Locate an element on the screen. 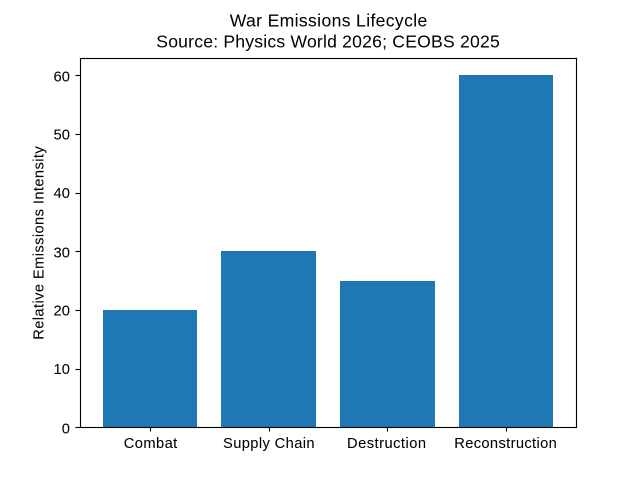 The image size is (640, 480). svg-text: Combat is located at coordinates (151, 444).